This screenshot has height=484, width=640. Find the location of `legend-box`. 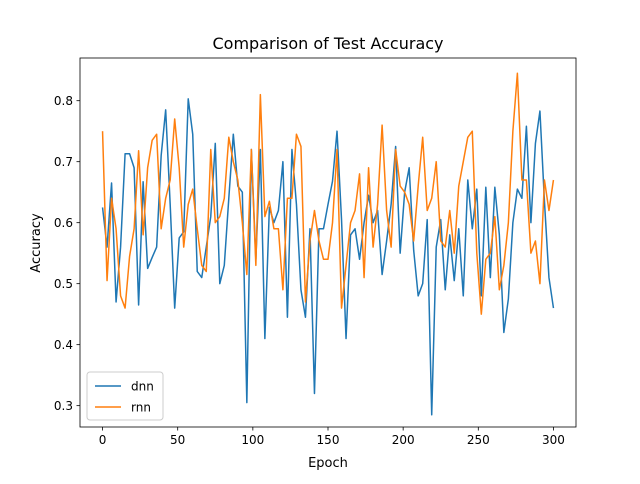

legend-box is located at coordinates (125, 396).